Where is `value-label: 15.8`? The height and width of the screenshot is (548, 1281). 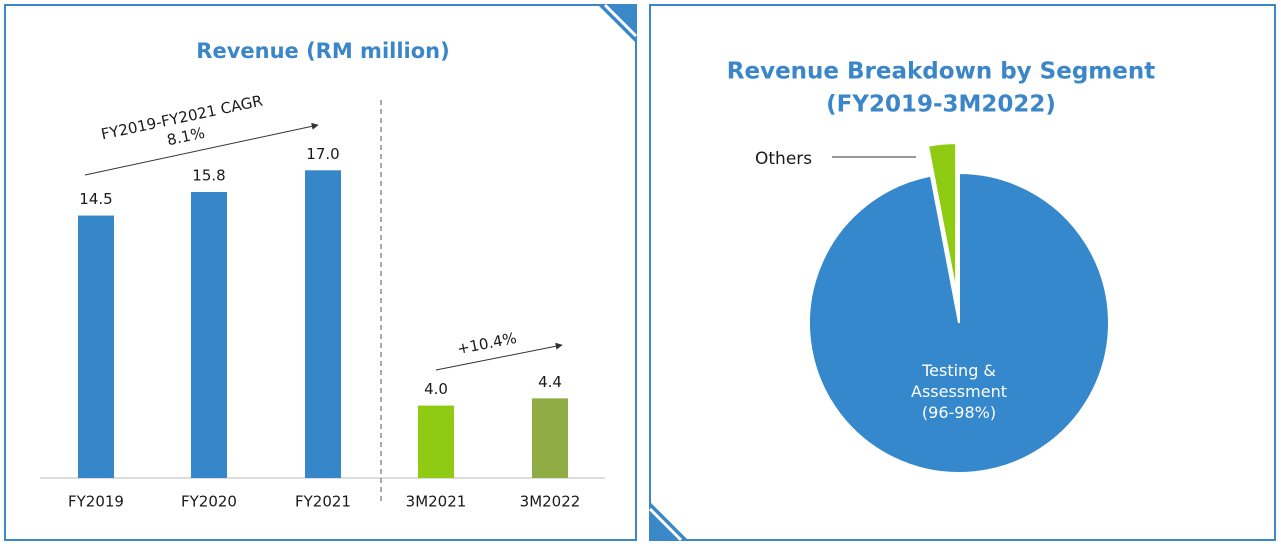
value-label: 15.8 is located at coordinates (208, 176).